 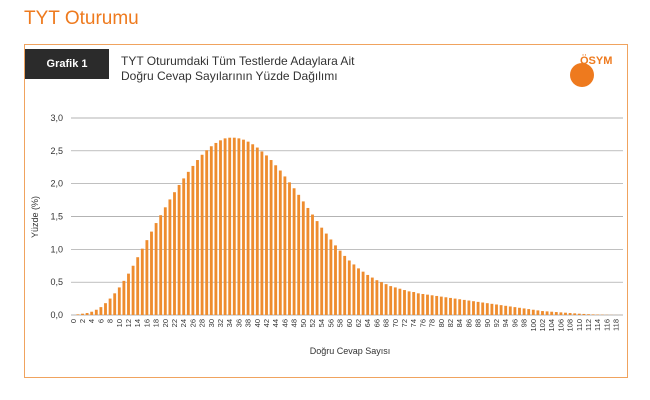 What do you see at coordinates (128, 323) in the screenshot?
I see `x-tick-label: 12` at bounding box center [128, 323].